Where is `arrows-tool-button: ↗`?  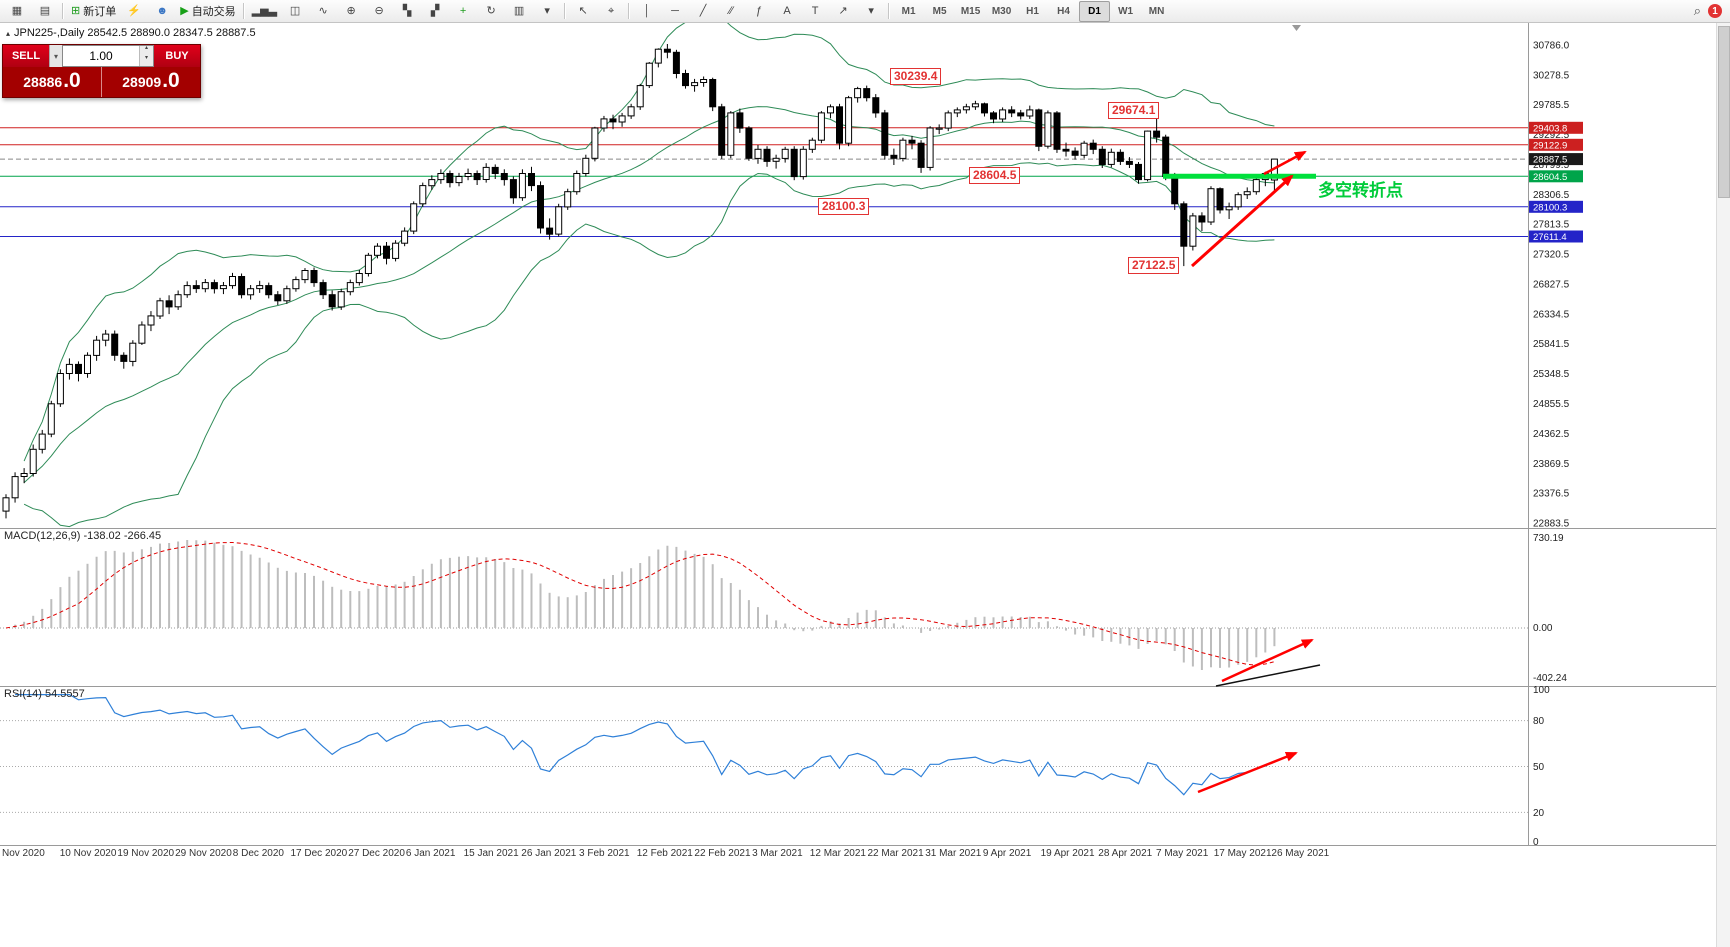 arrows-tool-button: ↗ is located at coordinates (843, 11).